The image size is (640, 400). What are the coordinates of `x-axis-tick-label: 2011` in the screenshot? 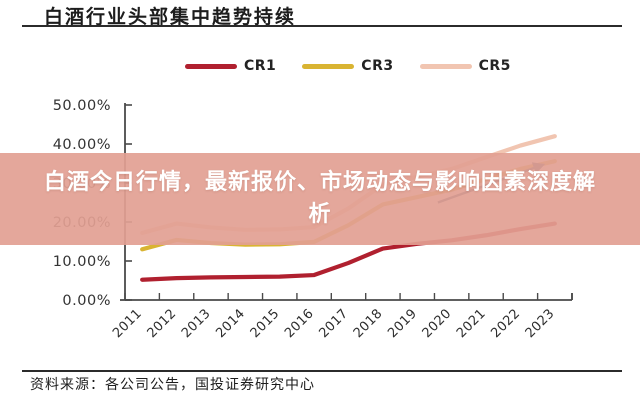 It's located at (127, 323).